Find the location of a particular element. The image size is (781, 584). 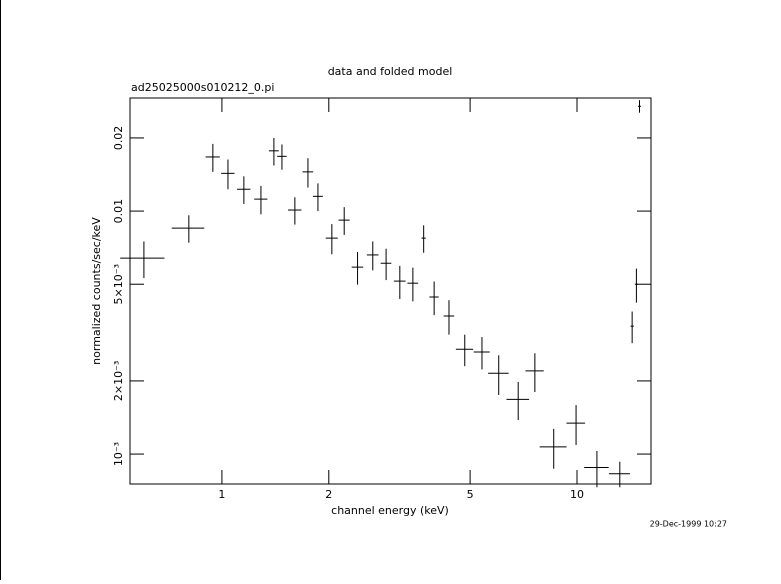

chart-title: data and folded model is located at coordinates (390, 71).